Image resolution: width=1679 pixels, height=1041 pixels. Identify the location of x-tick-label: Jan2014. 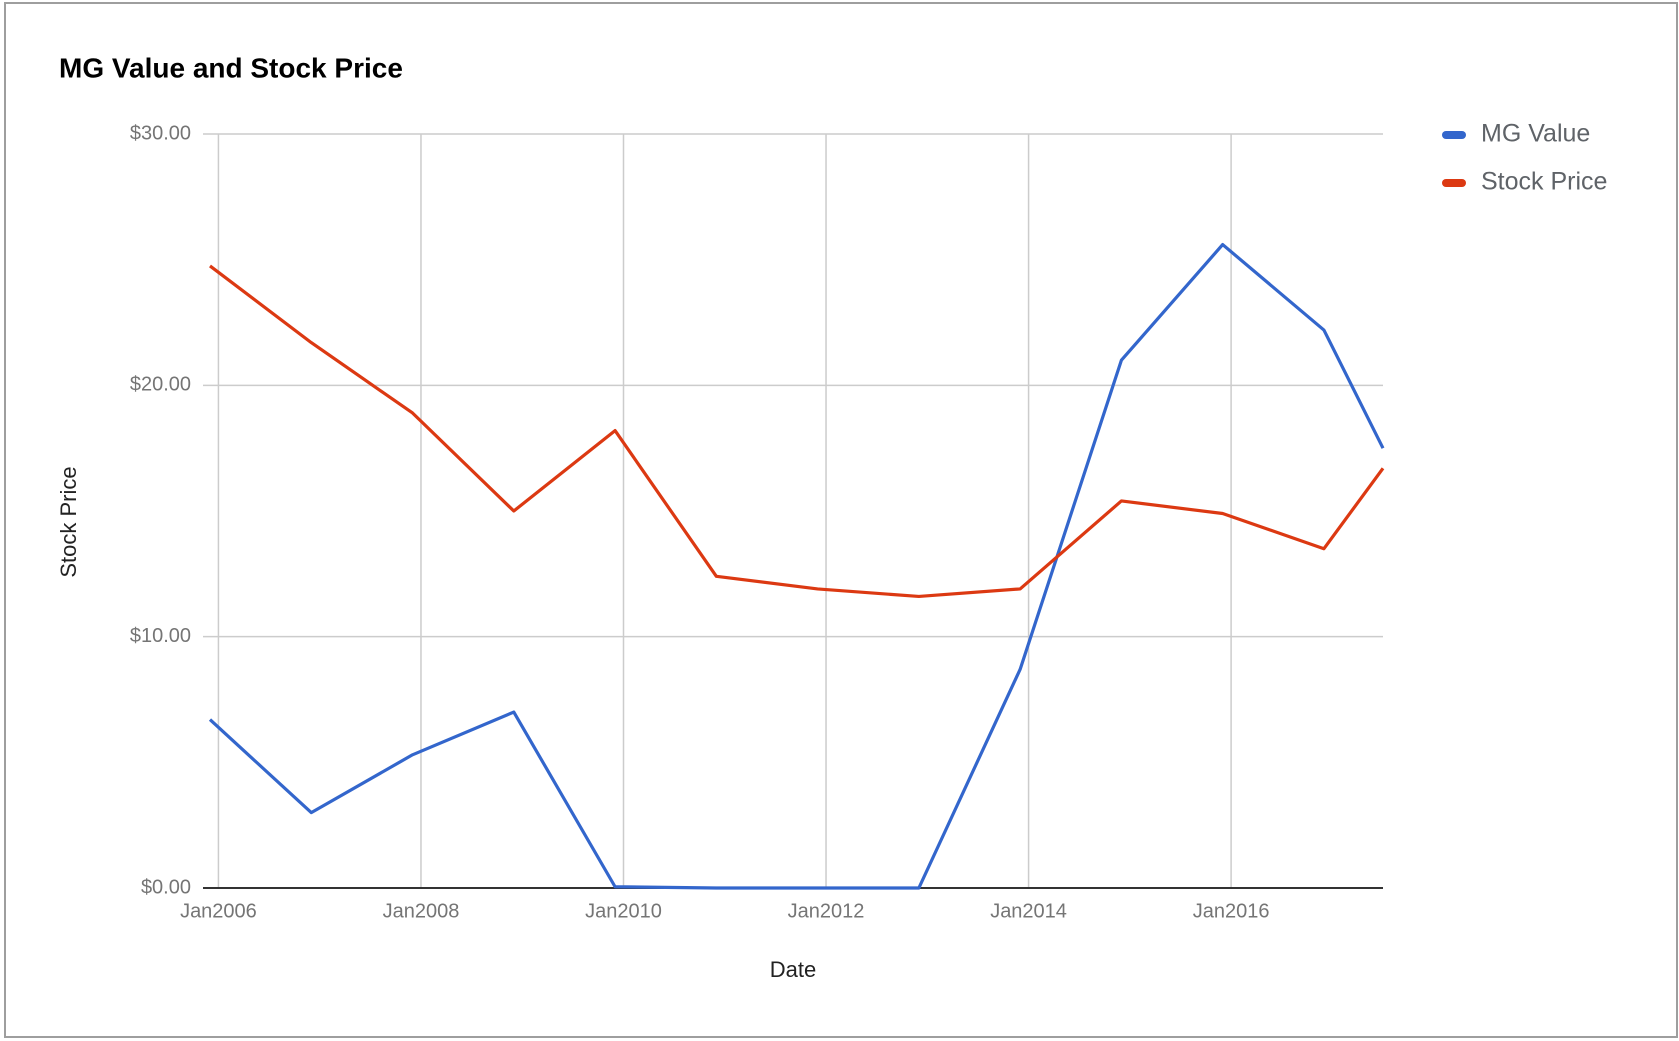
(1028, 911).